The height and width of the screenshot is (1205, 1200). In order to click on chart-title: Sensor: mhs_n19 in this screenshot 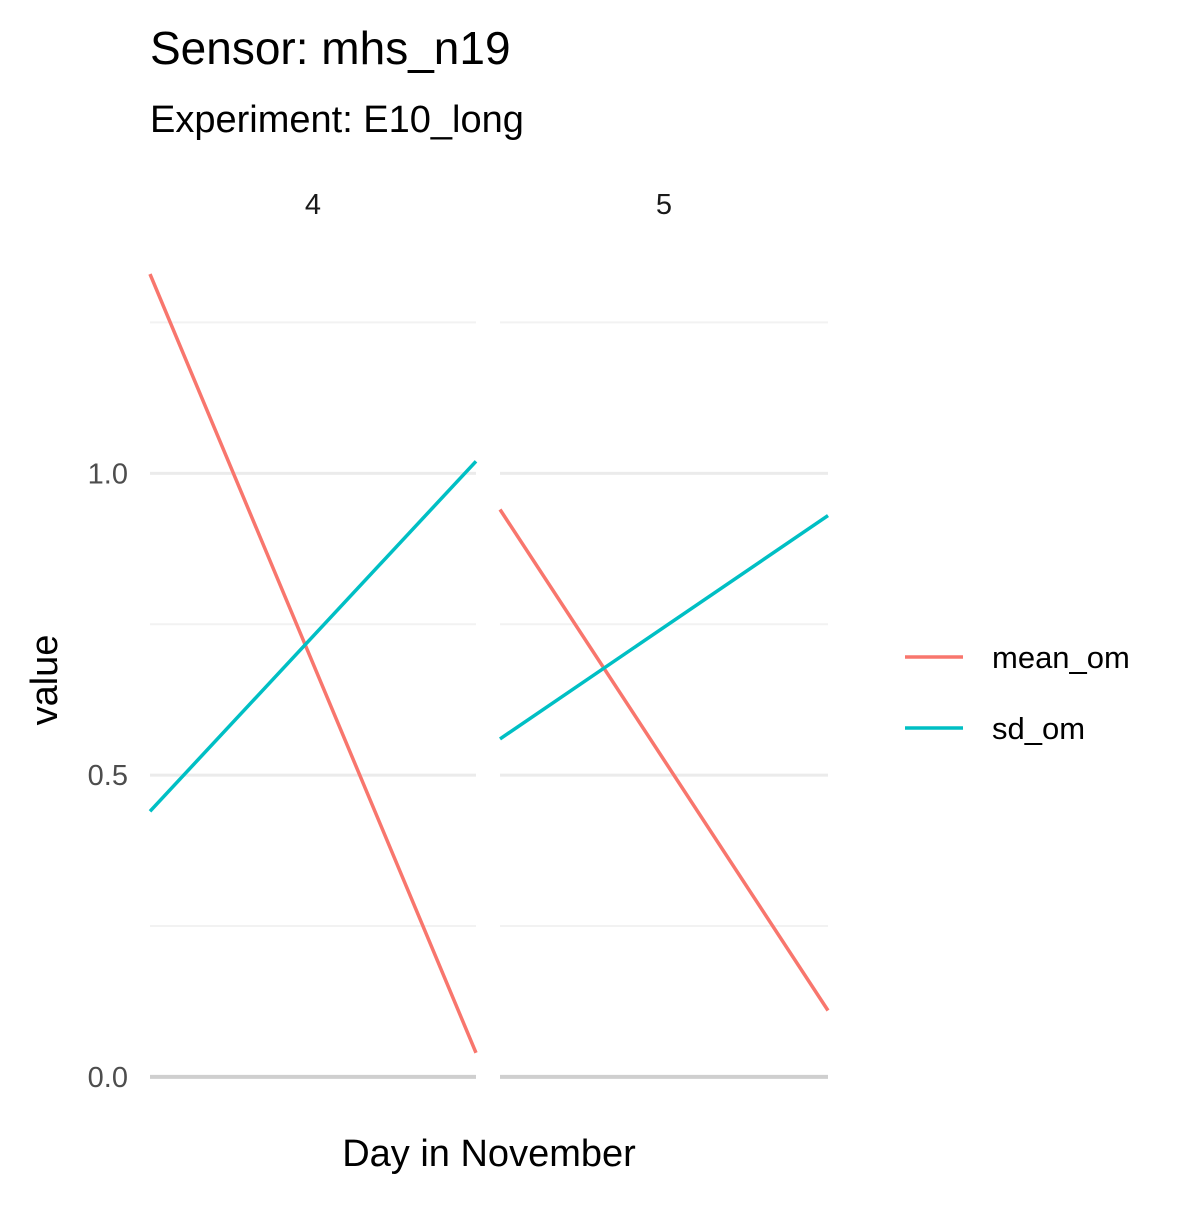, I will do `click(330, 48)`.